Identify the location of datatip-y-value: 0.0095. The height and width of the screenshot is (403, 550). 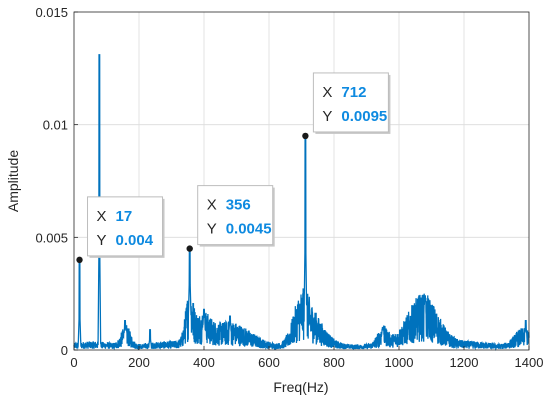
(364, 116).